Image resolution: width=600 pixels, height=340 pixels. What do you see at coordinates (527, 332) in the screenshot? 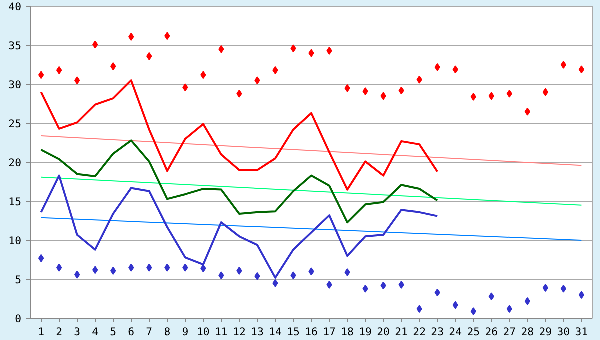
I see `x-tick-label: 28` at bounding box center [527, 332].